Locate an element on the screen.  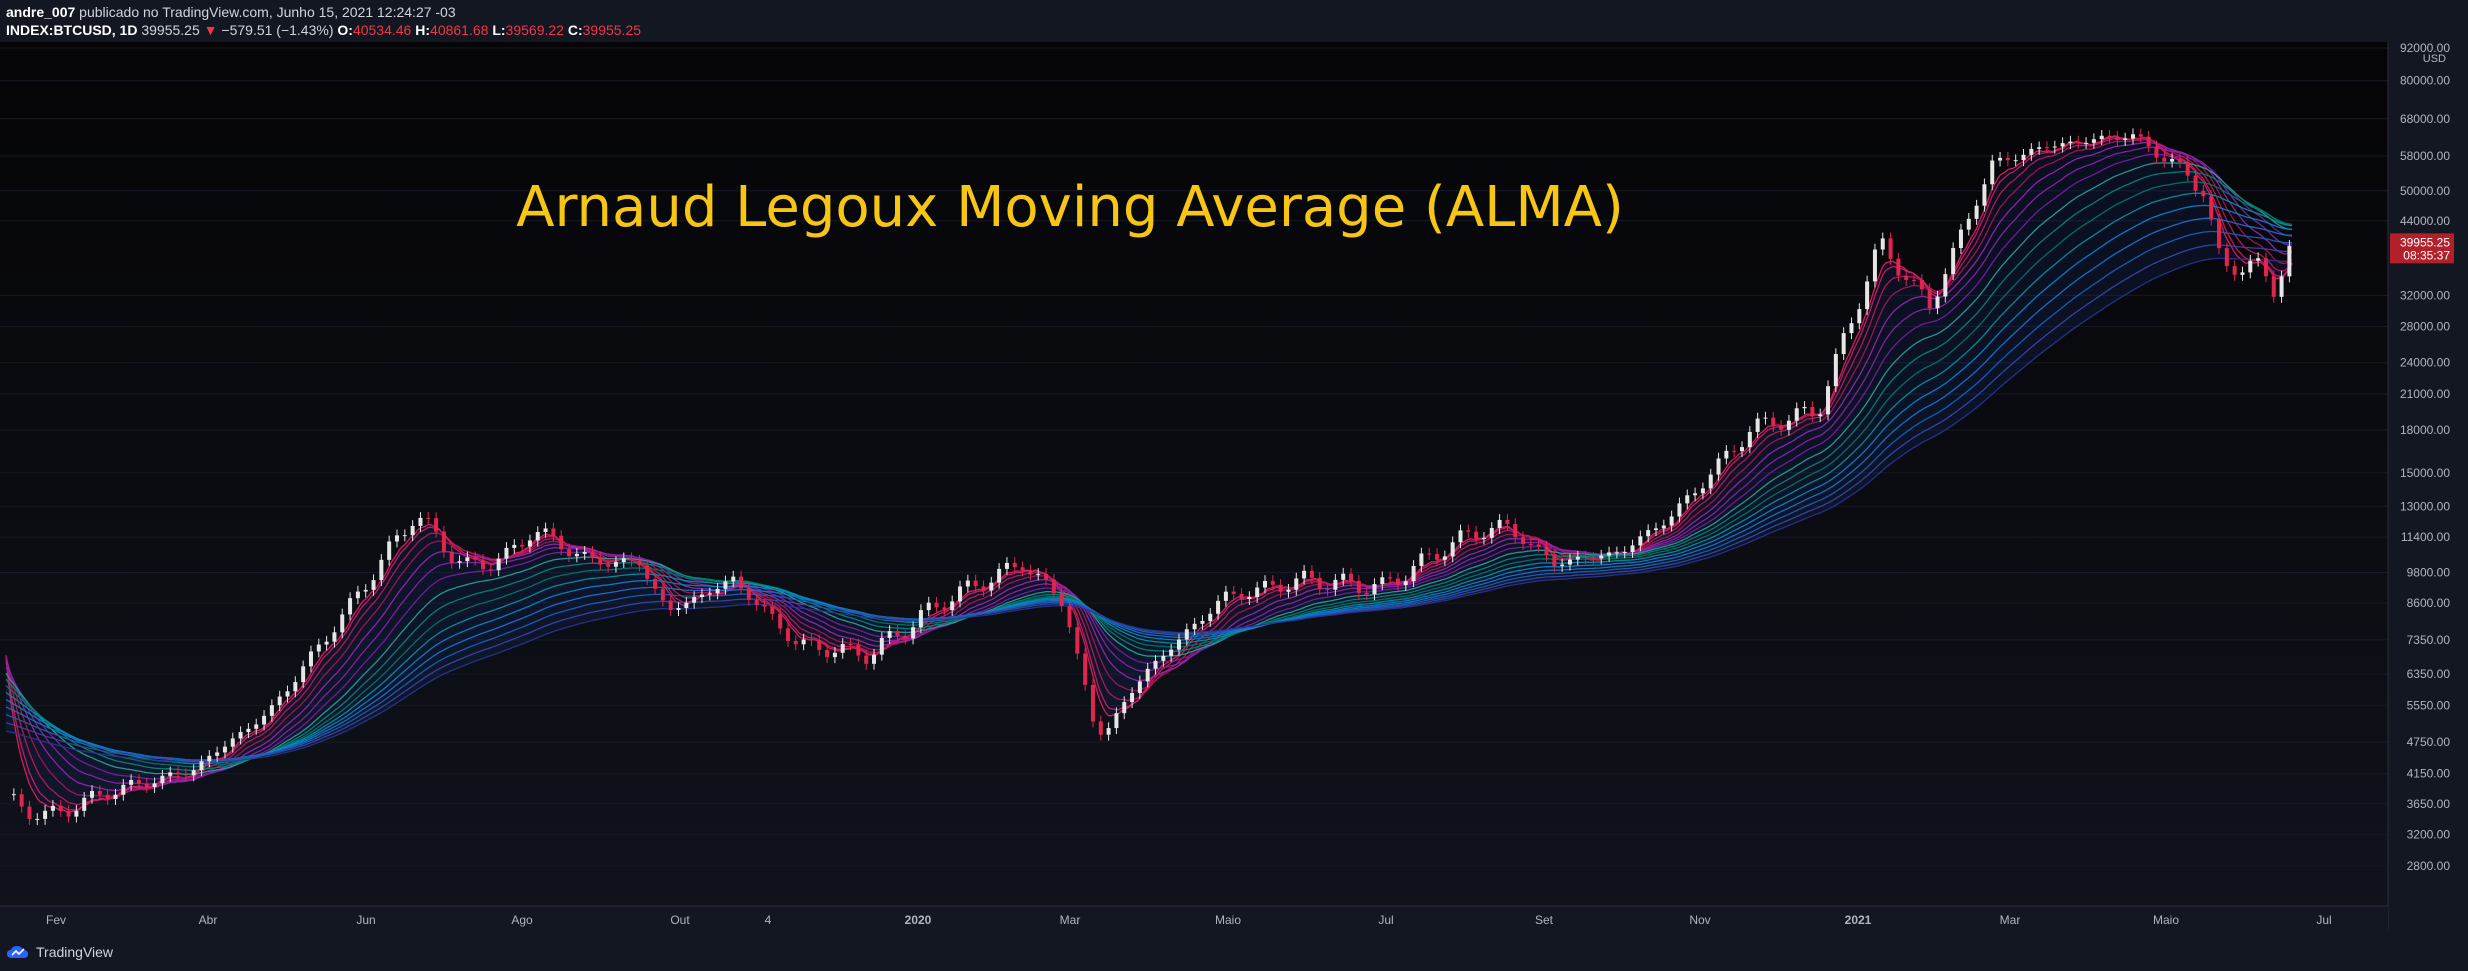
time-tick-label: Ago is located at coordinates (522, 920).